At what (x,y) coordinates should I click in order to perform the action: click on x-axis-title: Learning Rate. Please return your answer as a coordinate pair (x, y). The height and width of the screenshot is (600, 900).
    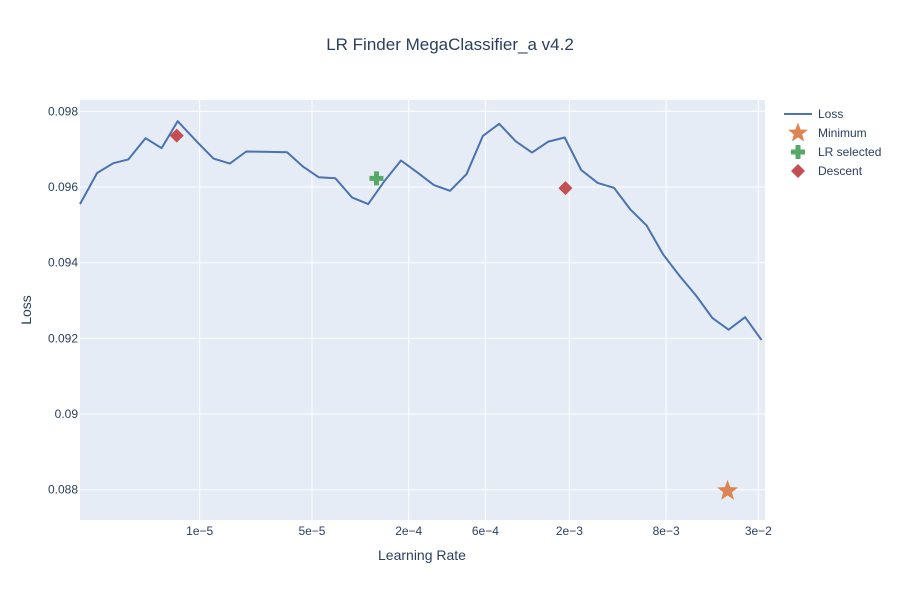
    Looking at the image, I should click on (422, 555).